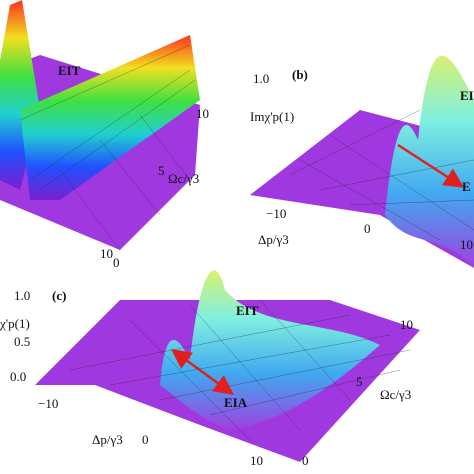 This screenshot has height=474, width=474. What do you see at coordinates (272, 116) in the screenshot?
I see `z-axis: Imχ'p(1)` at bounding box center [272, 116].